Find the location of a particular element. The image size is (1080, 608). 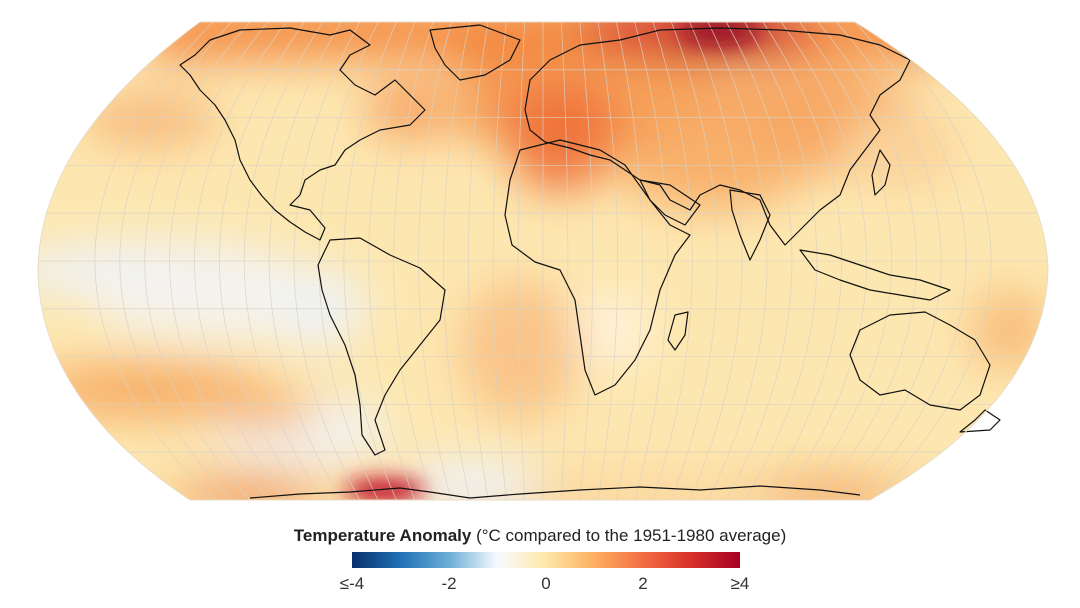

coastline-india is located at coordinates (750, 225).